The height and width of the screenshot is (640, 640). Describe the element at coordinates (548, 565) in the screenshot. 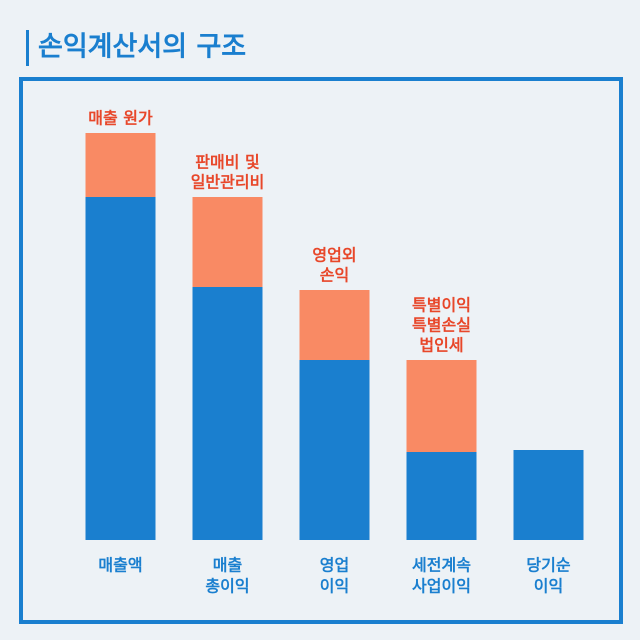

I see `category-label: 당기순` at that location.